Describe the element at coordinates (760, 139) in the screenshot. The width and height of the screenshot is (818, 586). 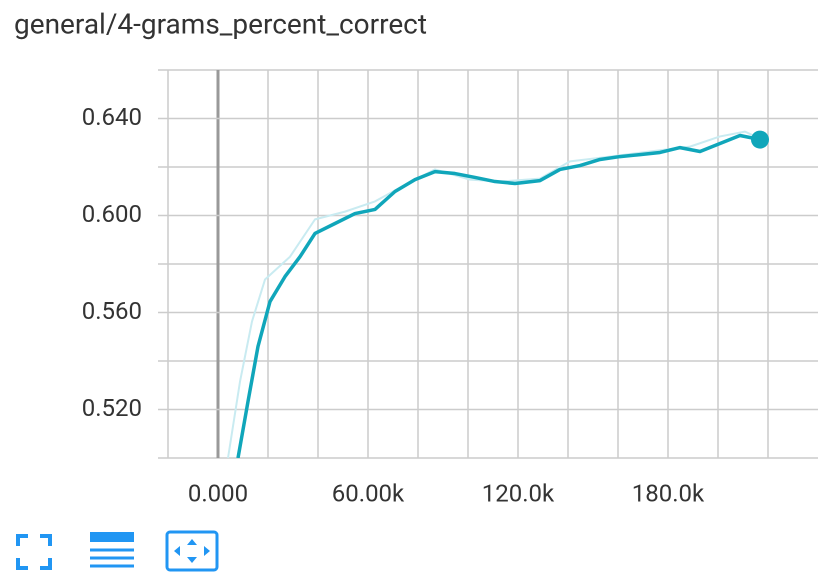
I see `end-marker` at that location.